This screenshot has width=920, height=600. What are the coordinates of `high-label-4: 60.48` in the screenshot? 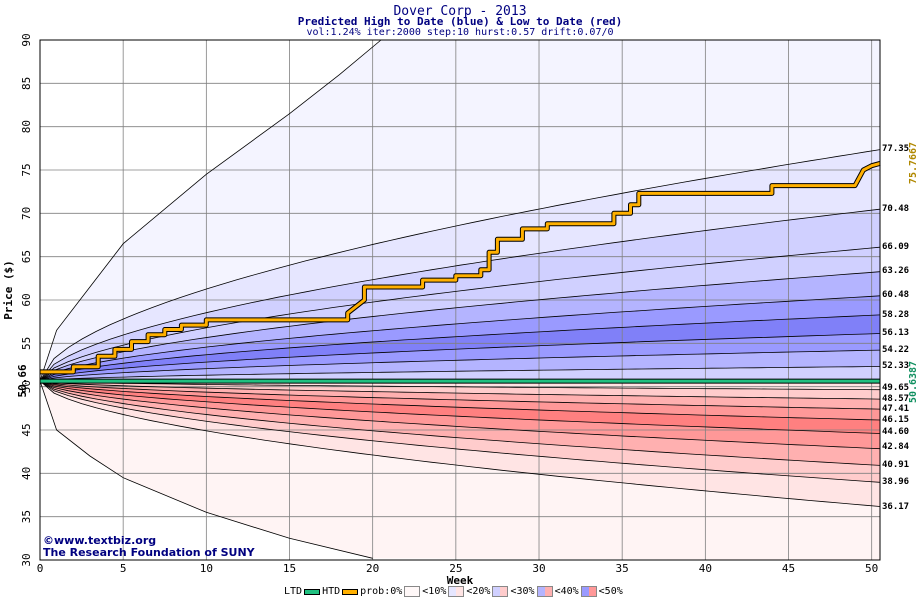 It's located at (895, 295).